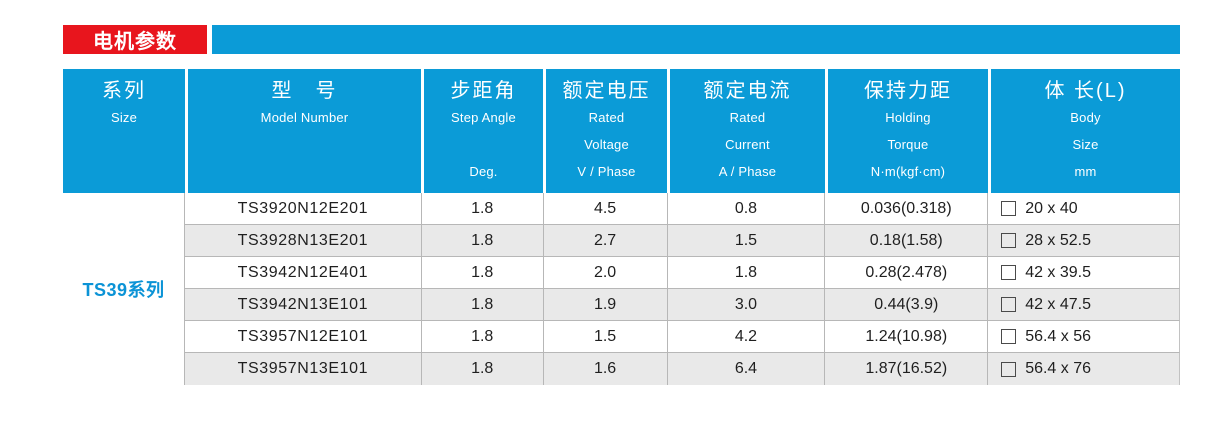 This screenshot has height=428, width=1224. Describe the element at coordinates (483, 171) in the screenshot. I see `header-step-angle-unit: Deg.` at that location.